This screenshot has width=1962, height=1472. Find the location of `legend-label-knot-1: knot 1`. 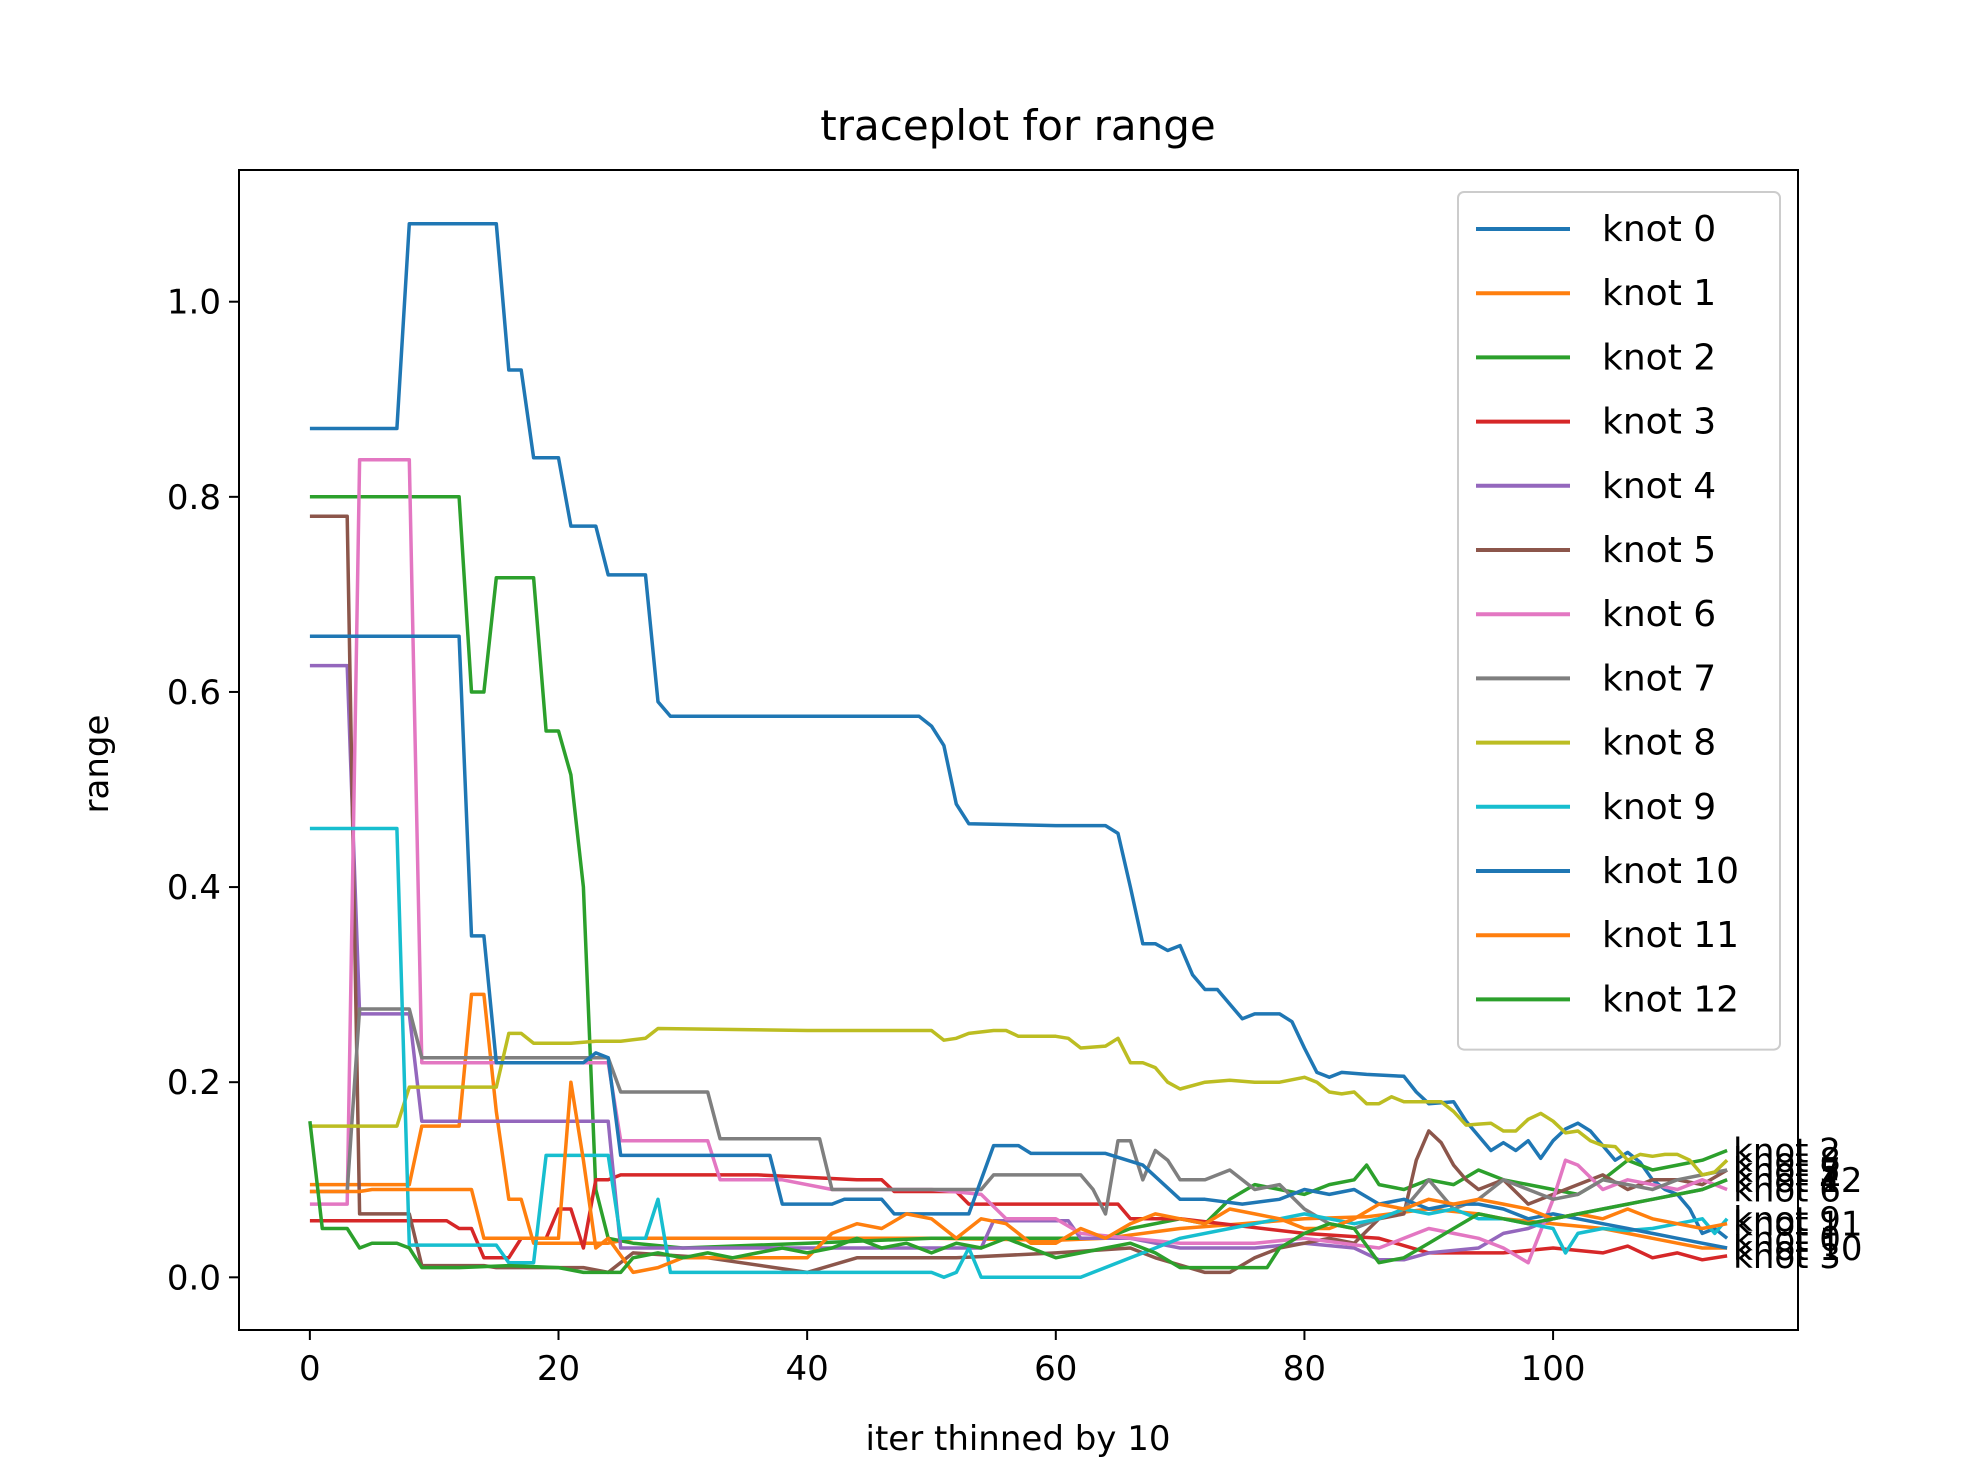

legend-label-knot-1: knot 1 is located at coordinates (1659, 293).